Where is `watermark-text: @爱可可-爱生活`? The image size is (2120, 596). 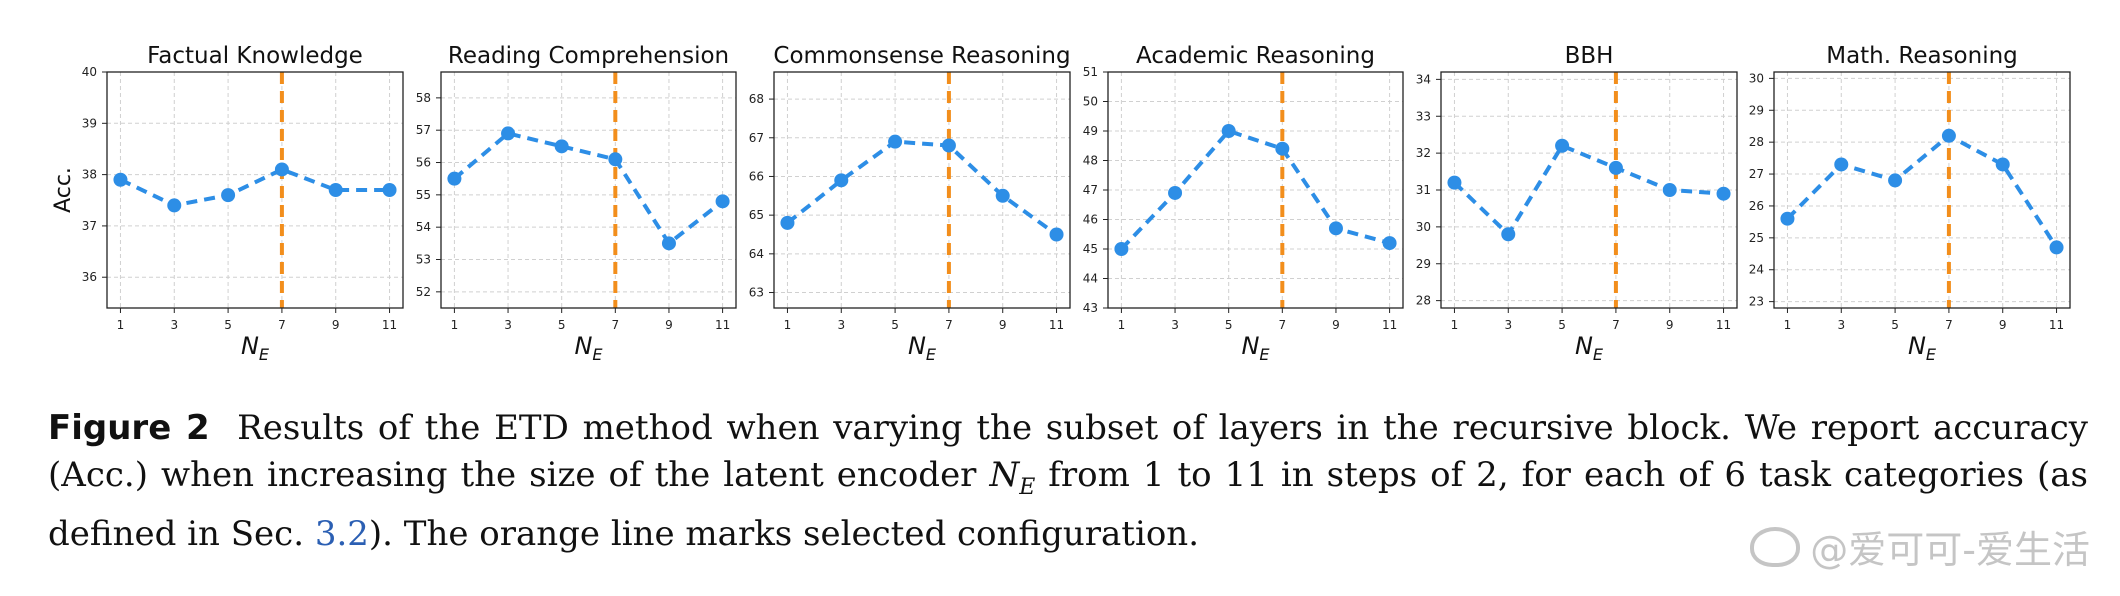 watermark-text: @爱可可-爱生活 is located at coordinates (1950, 550).